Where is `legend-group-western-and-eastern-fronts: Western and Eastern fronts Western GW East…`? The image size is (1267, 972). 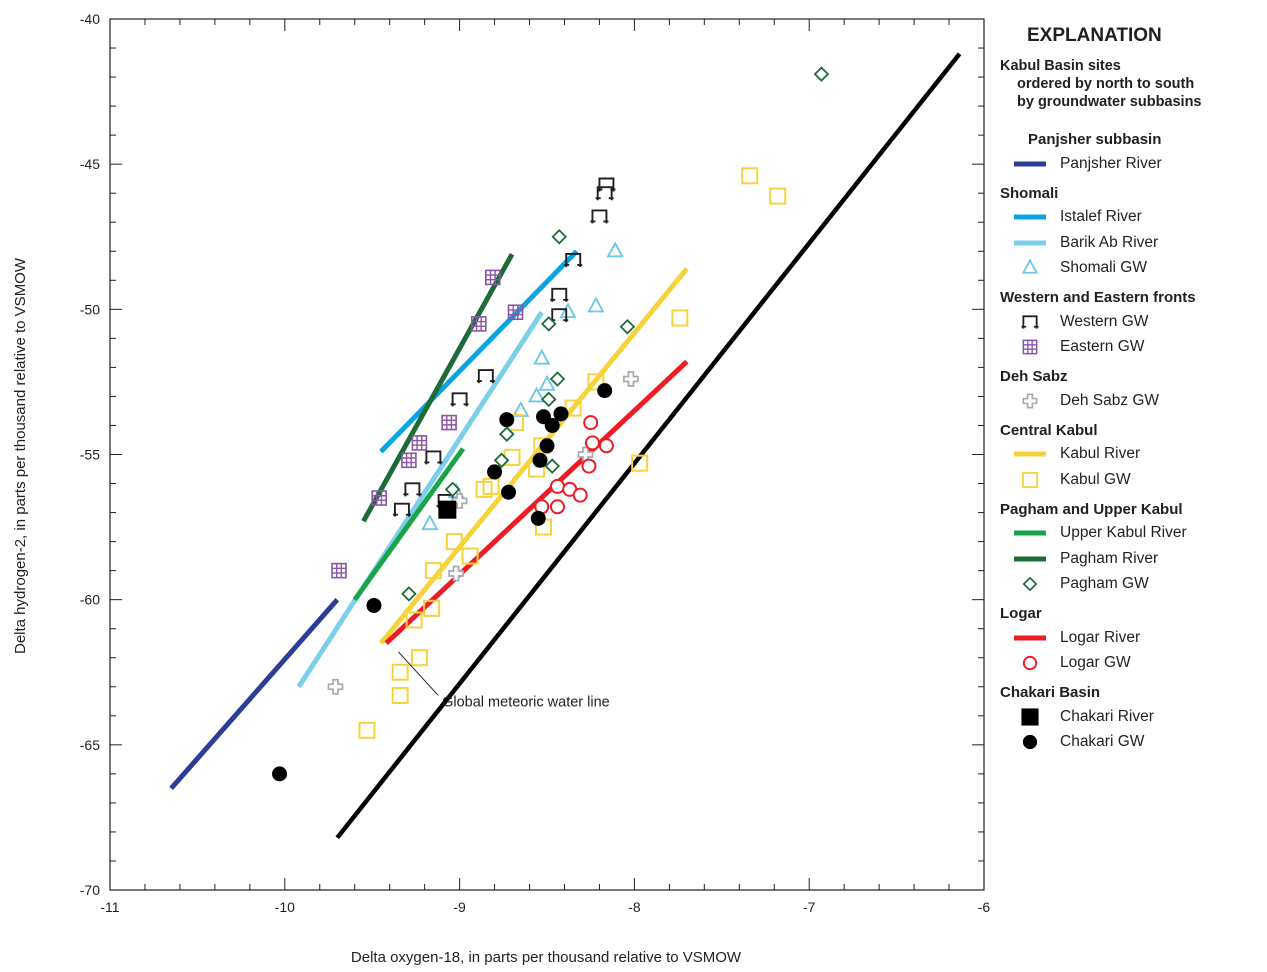 legend-group-western-and-eastern-fronts: Western and Eastern fronts Western GW East… is located at coordinates (1133, 323).